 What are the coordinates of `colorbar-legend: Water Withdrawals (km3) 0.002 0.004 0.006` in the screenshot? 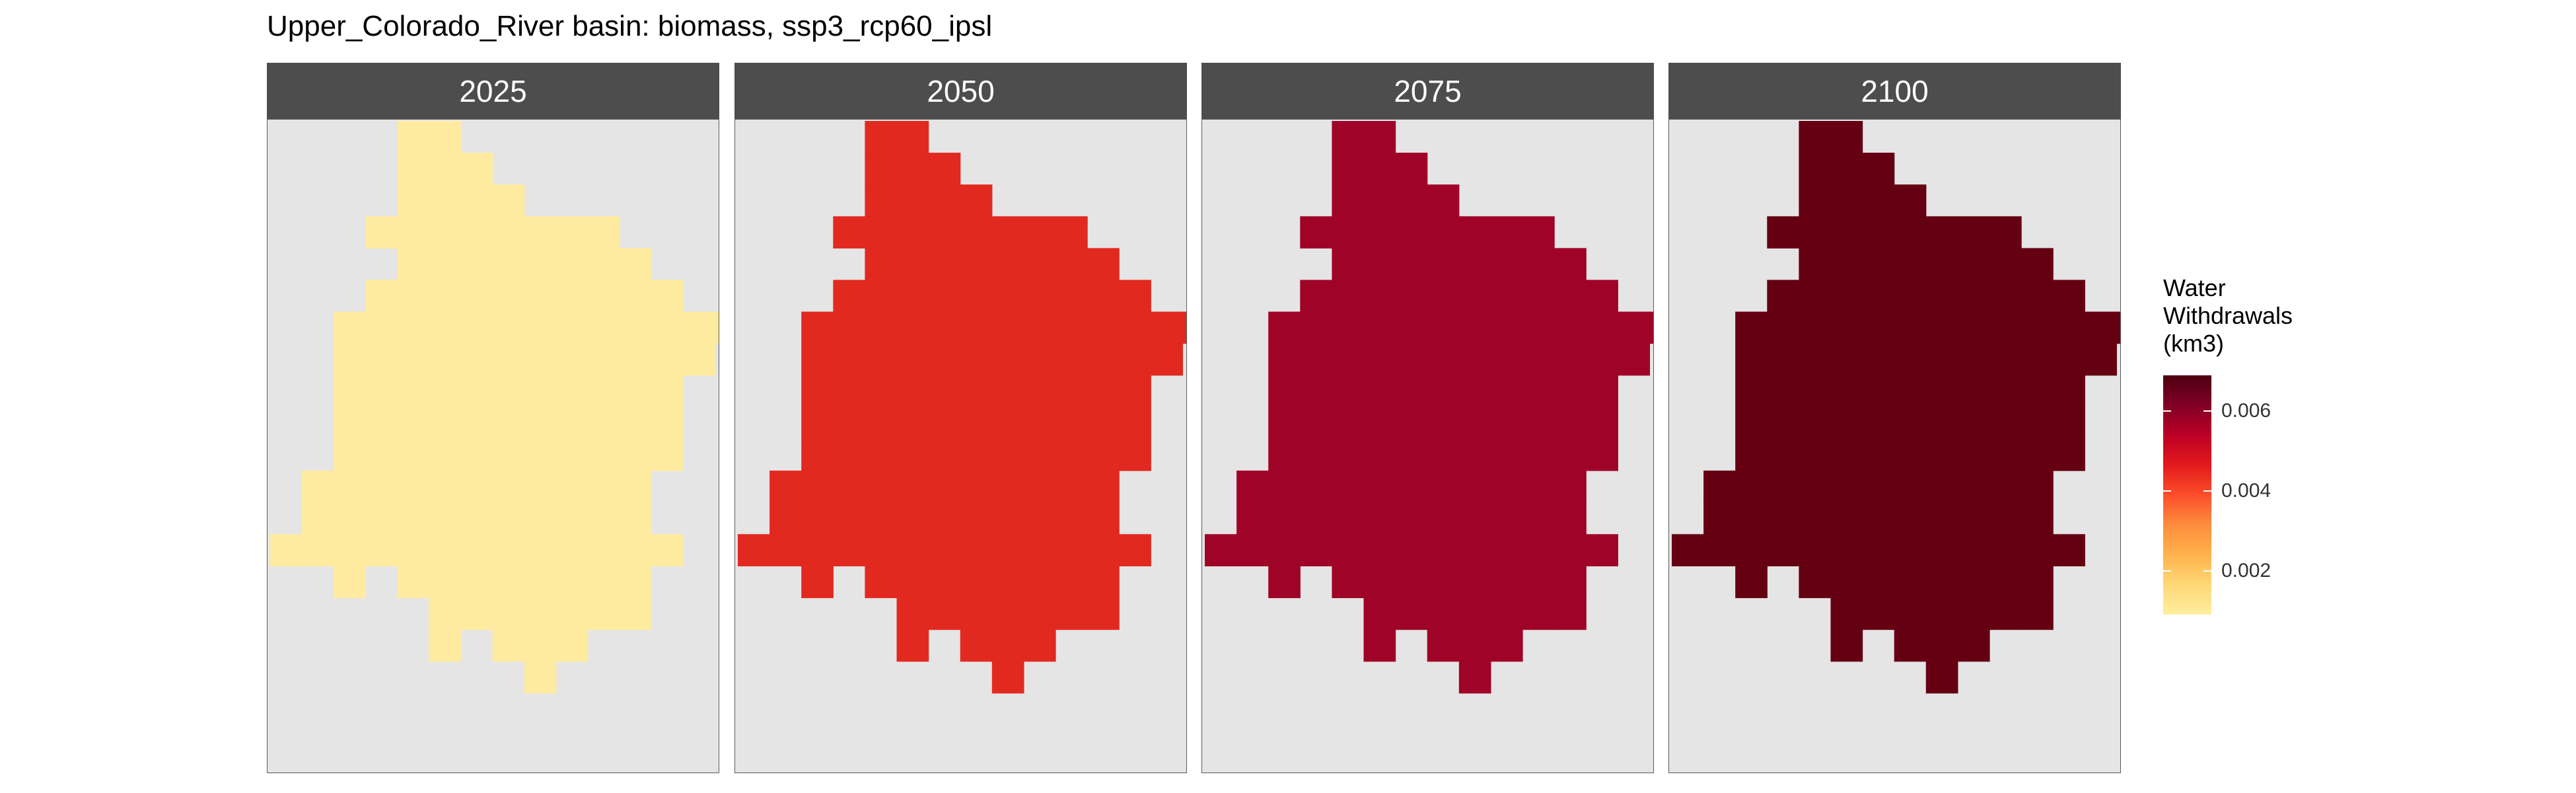 It's located at (2275, 446).